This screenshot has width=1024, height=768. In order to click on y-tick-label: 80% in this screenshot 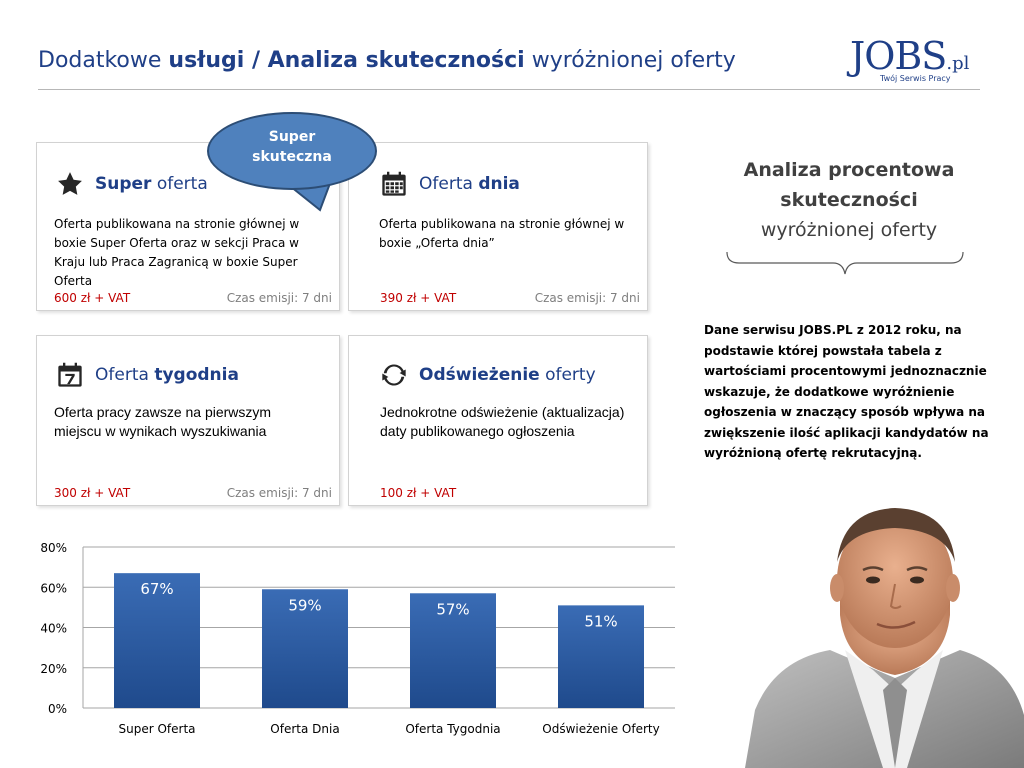, I will do `click(53, 548)`.